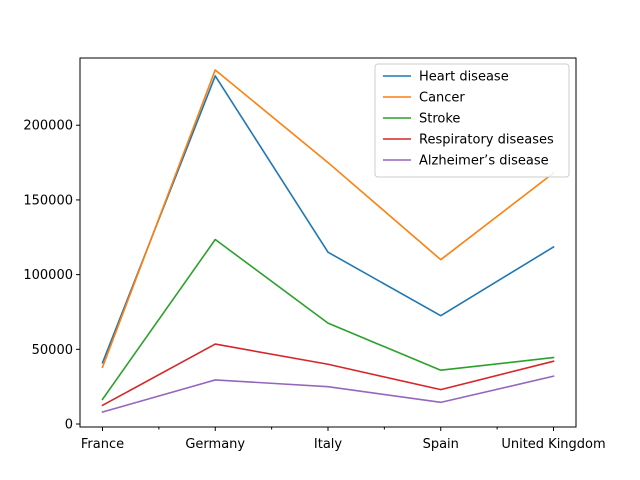 This screenshot has height=480, width=640. Describe the element at coordinates (48, 126) in the screenshot. I see `y-tick-label: 200000` at that location.